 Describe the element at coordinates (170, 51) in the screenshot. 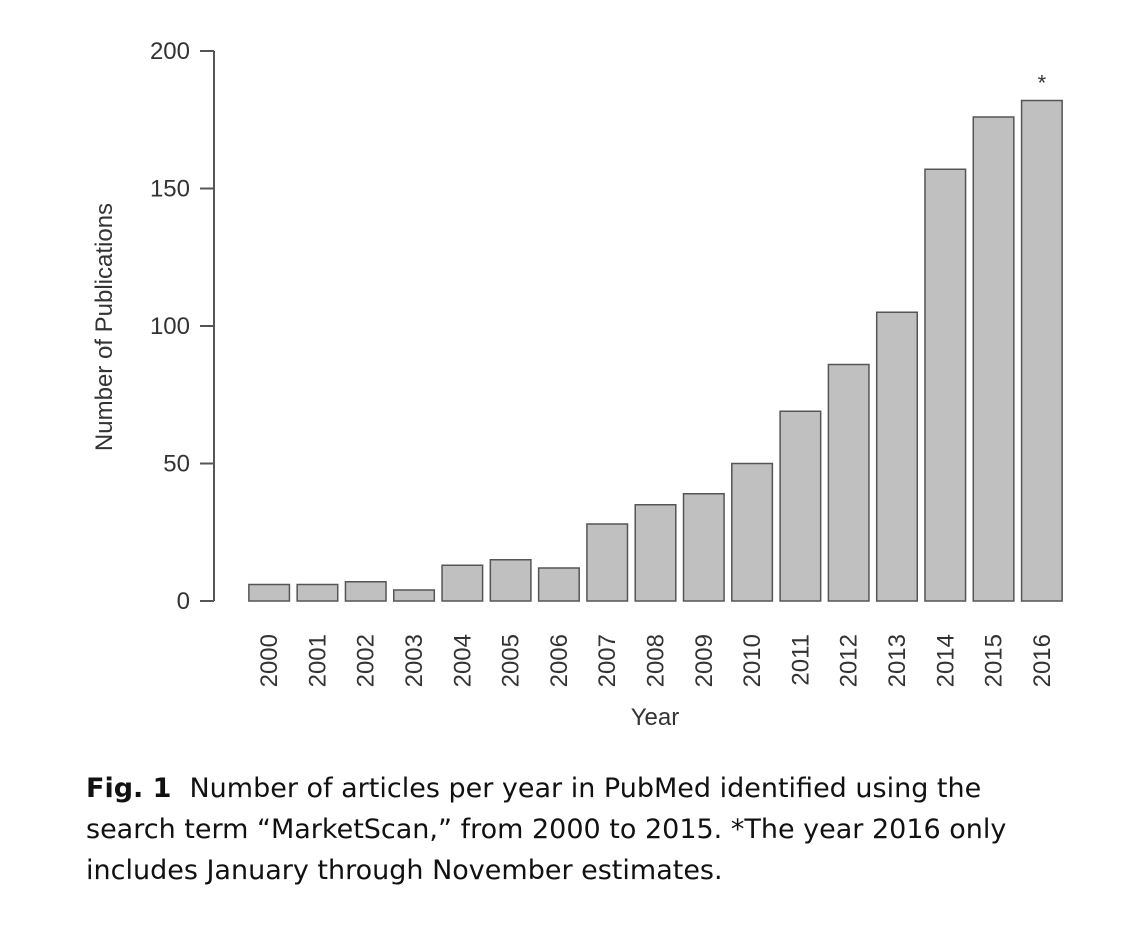

I see `y-tick-label: 200` at that location.